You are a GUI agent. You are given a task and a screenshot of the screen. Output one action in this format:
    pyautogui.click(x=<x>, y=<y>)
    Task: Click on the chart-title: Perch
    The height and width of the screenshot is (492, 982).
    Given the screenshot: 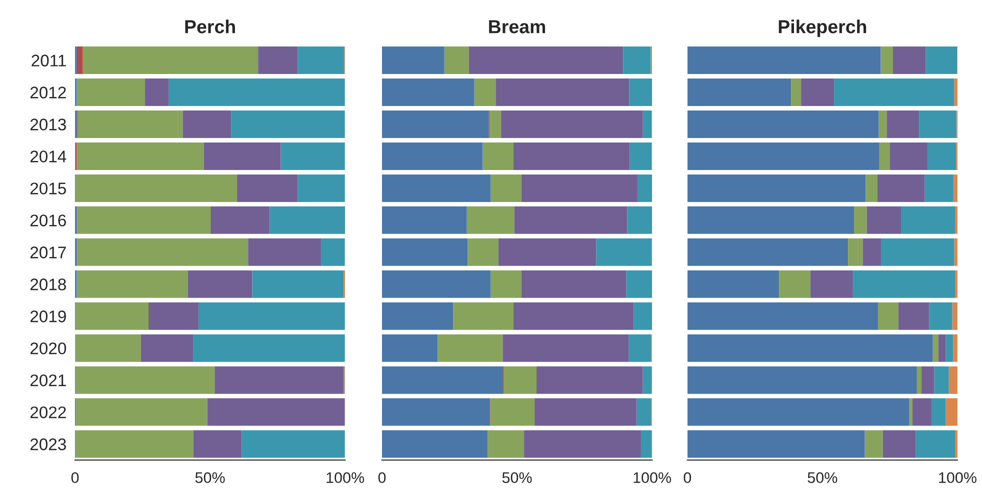 What is the action you would take?
    pyautogui.click(x=210, y=27)
    